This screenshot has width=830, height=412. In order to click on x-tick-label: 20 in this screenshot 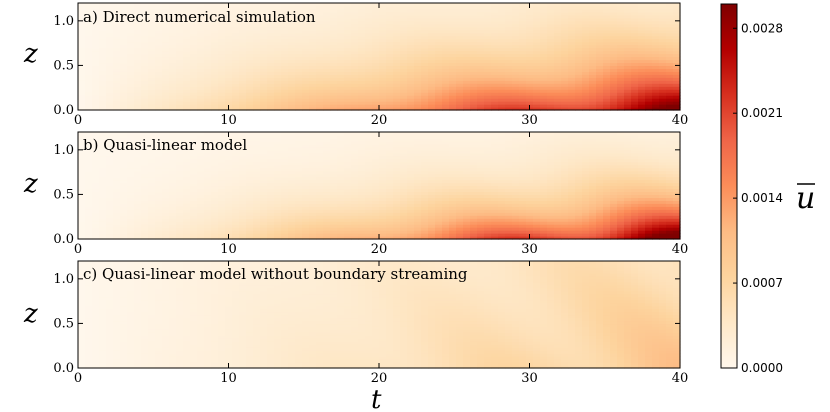, I will do `click(379, 120)`.